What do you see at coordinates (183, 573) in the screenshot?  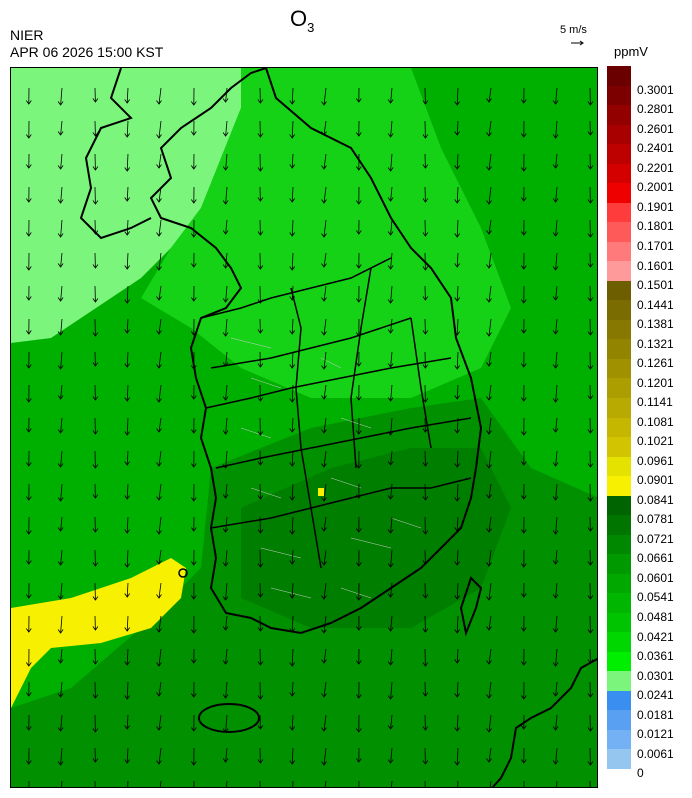 I see `southwest-islands` at bounding box center [183, 573].